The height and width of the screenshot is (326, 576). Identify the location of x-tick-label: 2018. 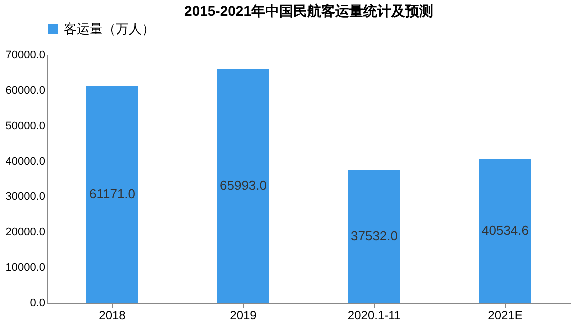
(112, 315).